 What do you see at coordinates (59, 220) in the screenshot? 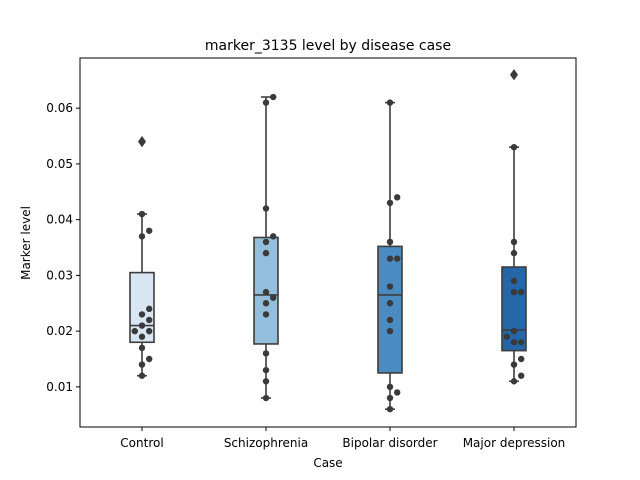
I see `y-tick-label: 0.04` at bounding box center [59, 220].